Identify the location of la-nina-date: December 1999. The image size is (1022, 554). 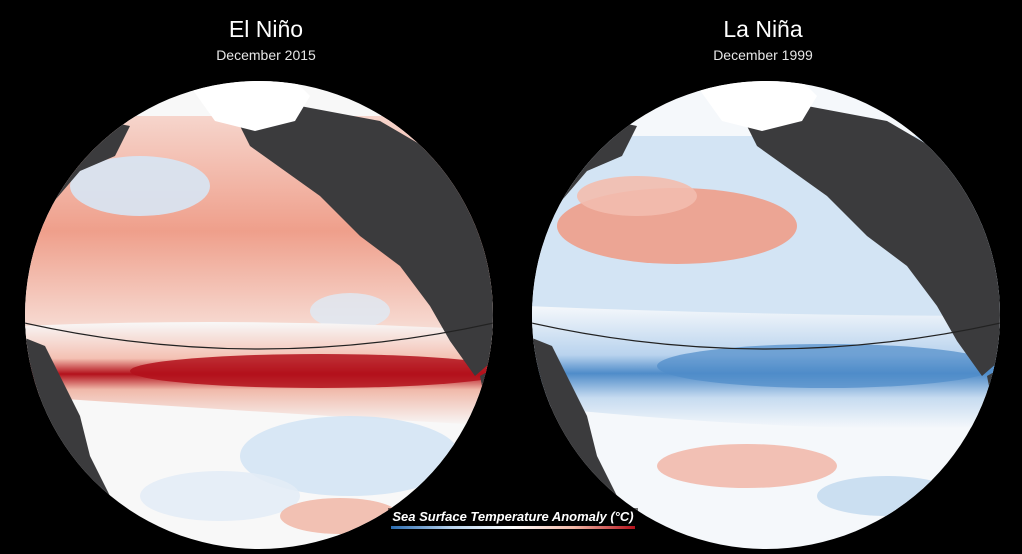
(763, 55).